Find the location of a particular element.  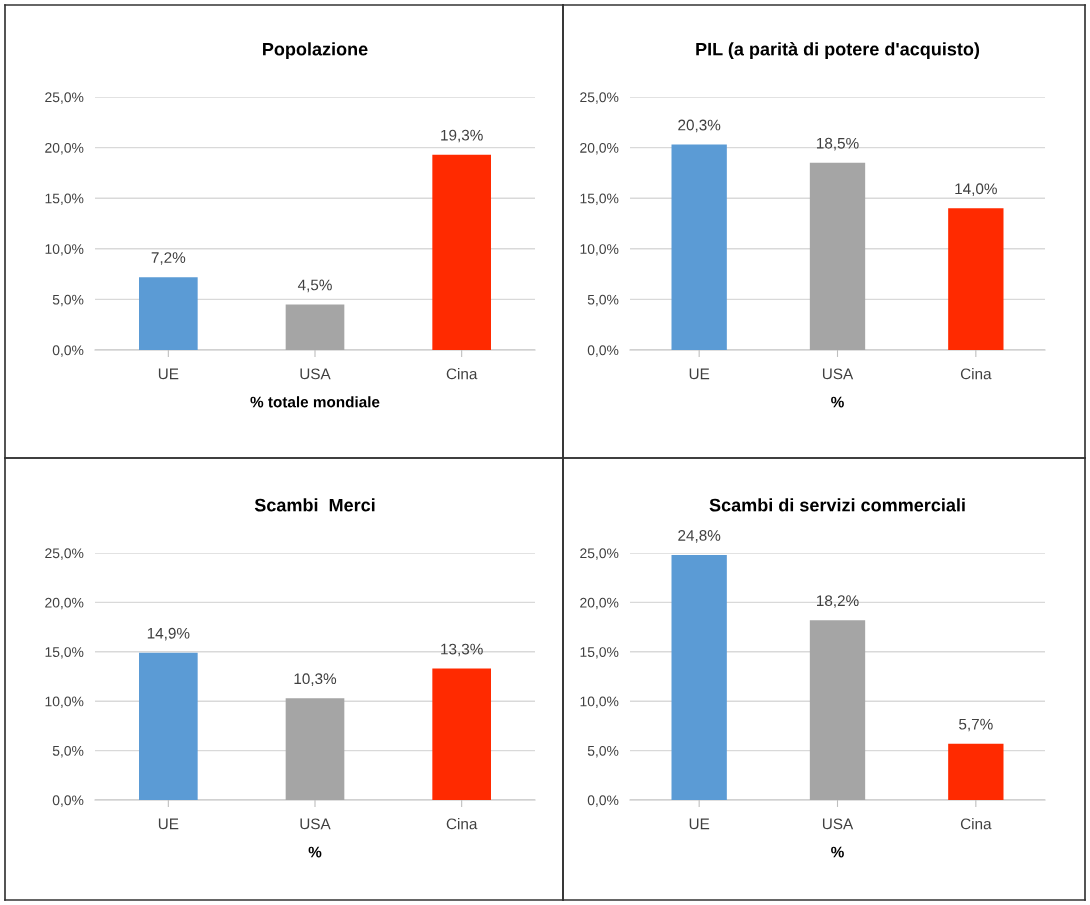

data-label: 7,2% is located at coordinates (168, 258).